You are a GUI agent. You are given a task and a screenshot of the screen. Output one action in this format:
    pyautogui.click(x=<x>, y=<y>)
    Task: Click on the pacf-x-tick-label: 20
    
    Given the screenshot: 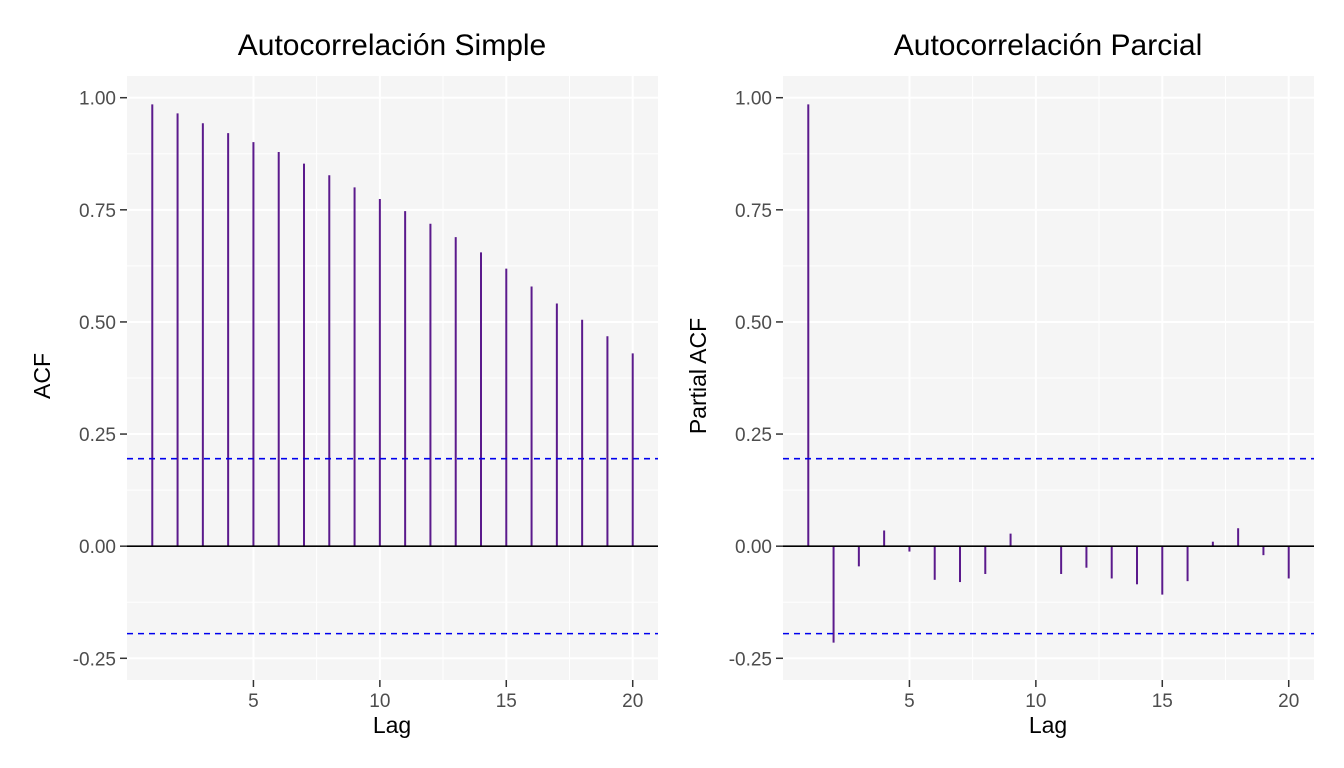 What is the action you would take?
    pyautogui.click(x=1288, y=701)
    